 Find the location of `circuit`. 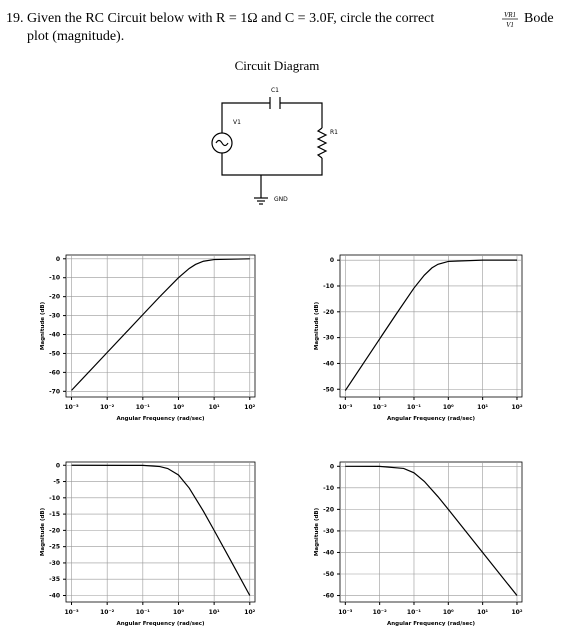

circuit is located at coordinates (269, 151).